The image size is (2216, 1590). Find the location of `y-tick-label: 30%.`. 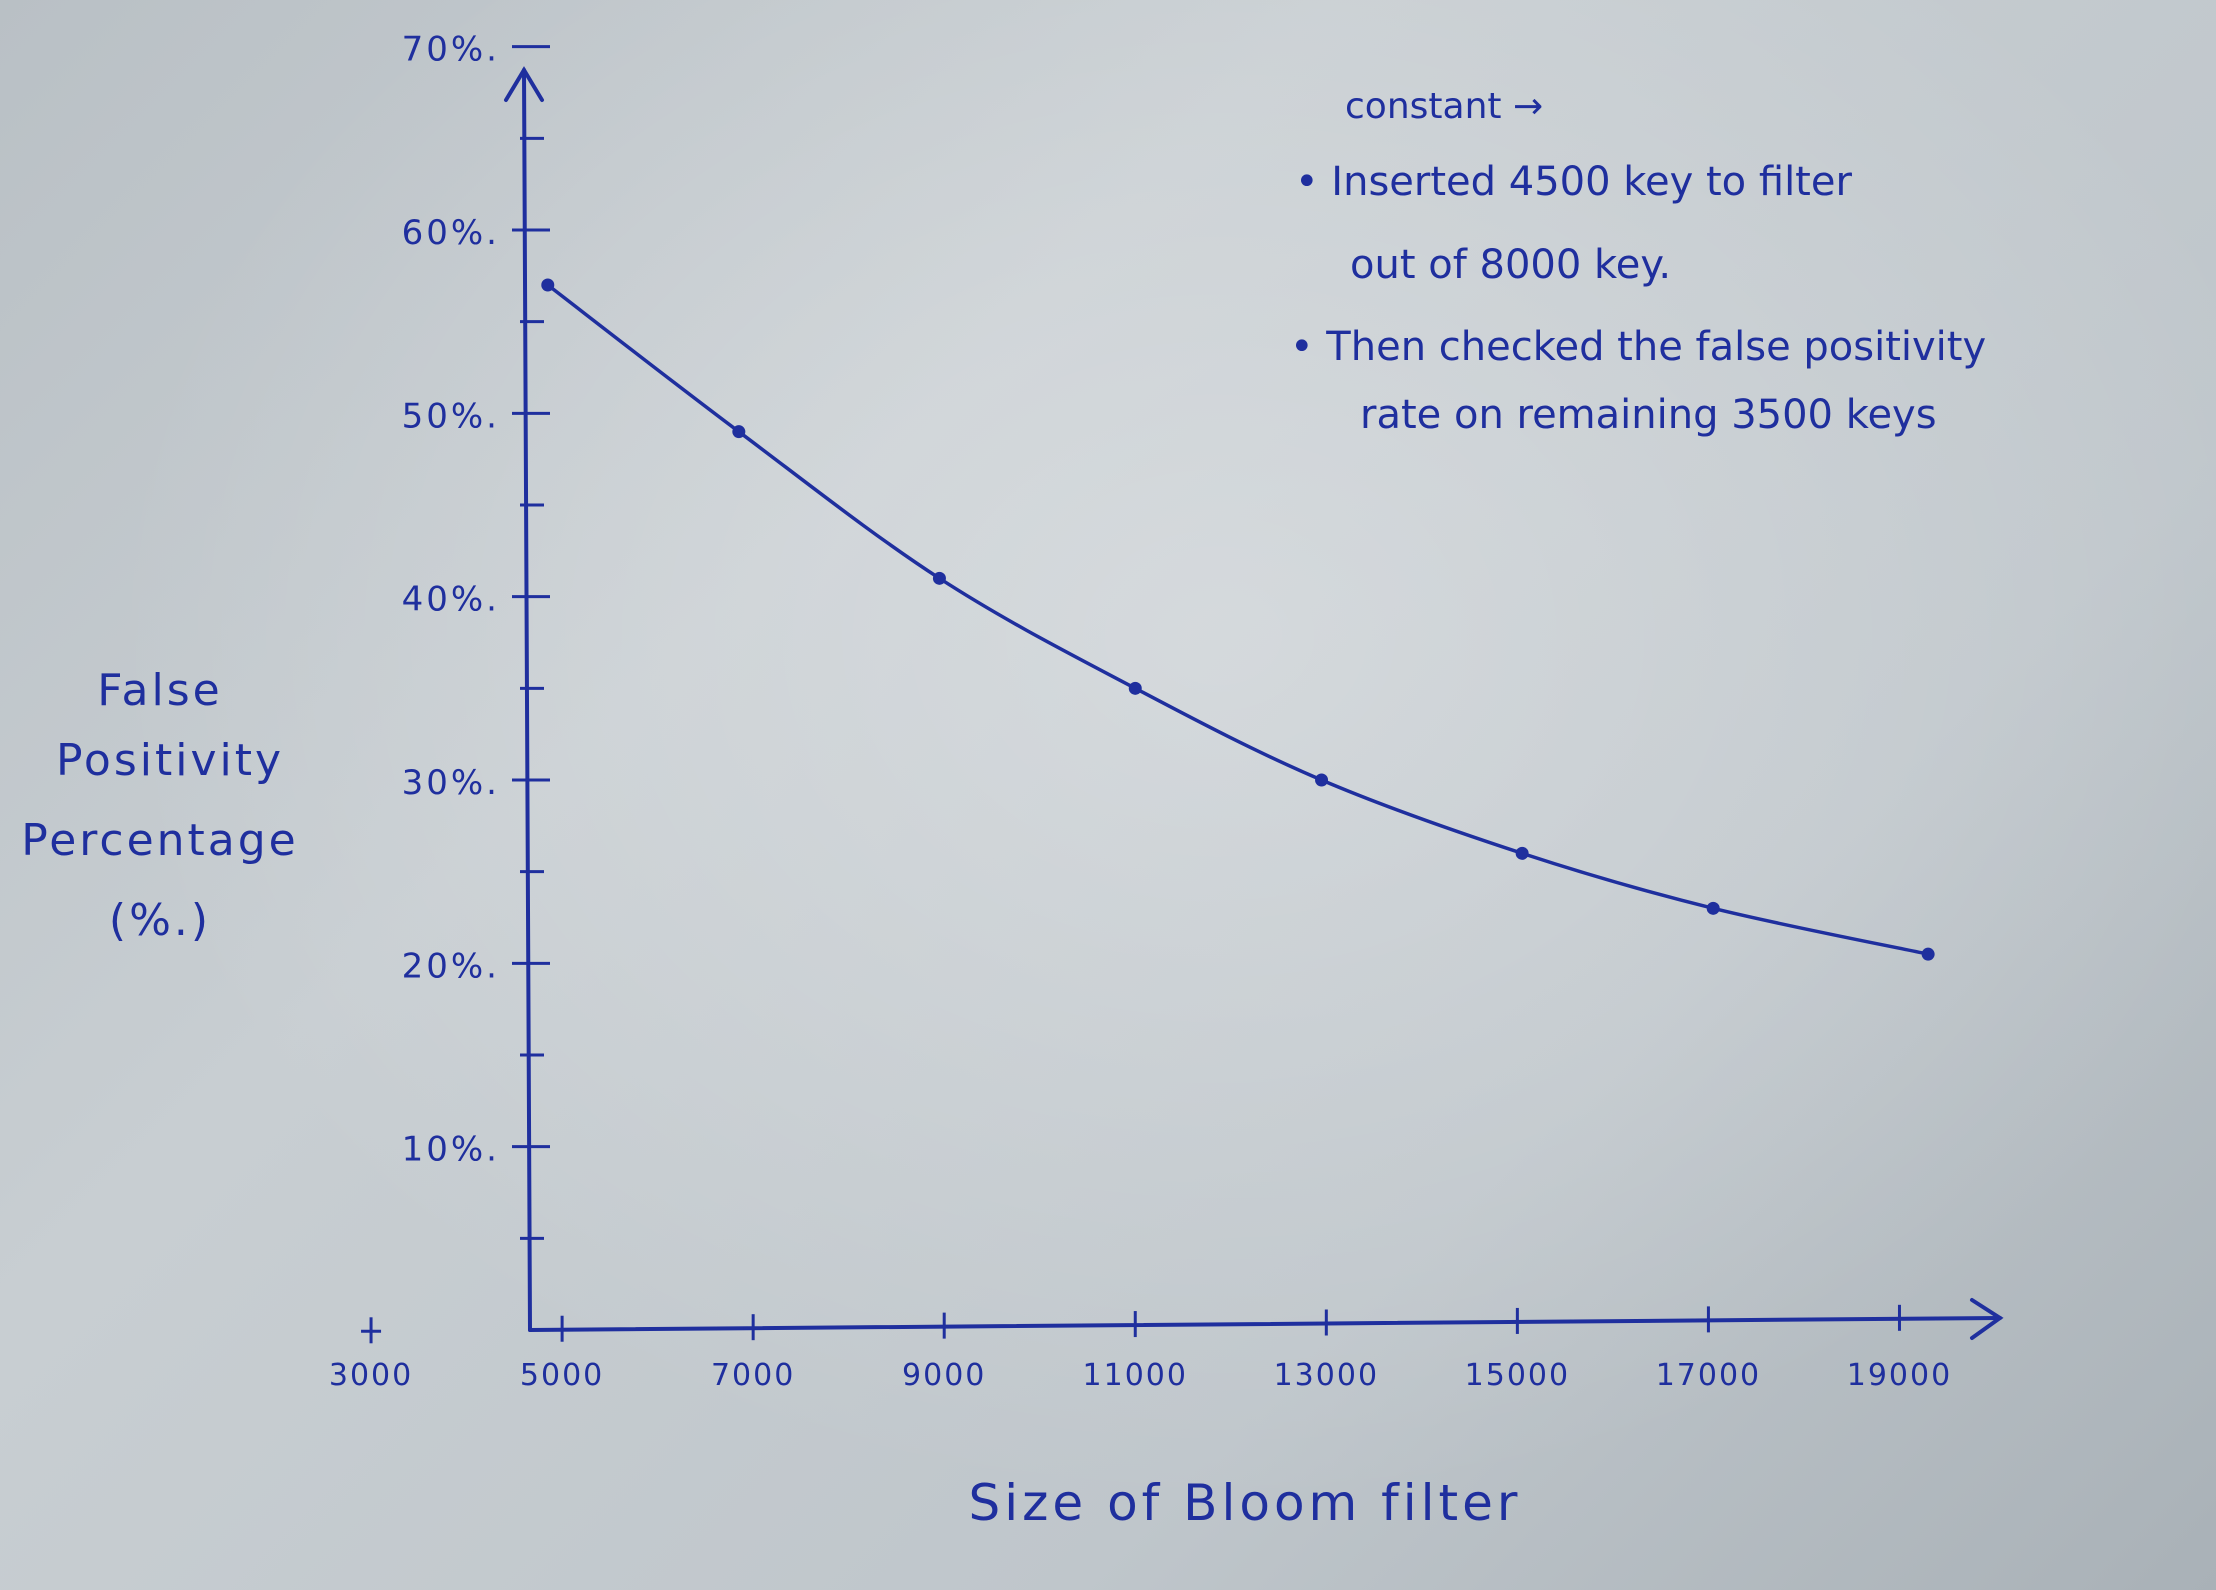

y-tick-label: 30%. is located at coordinates (451, 783).